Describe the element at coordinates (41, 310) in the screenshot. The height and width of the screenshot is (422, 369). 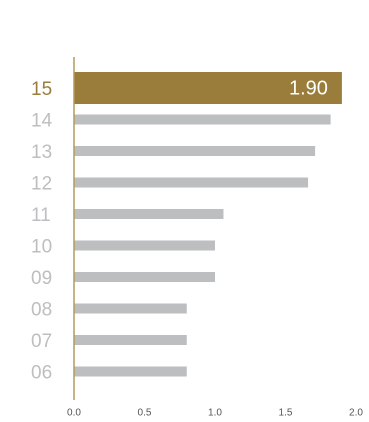
I see `y-tick-label: 08` at that location.